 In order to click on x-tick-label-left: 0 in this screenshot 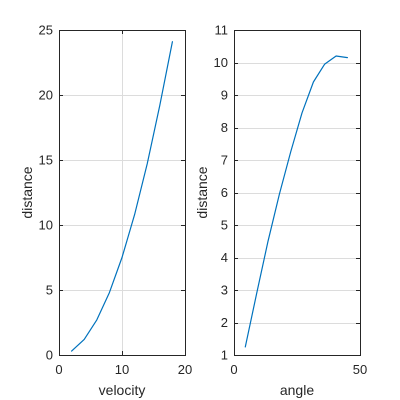, I will do `click(58, 369)`.